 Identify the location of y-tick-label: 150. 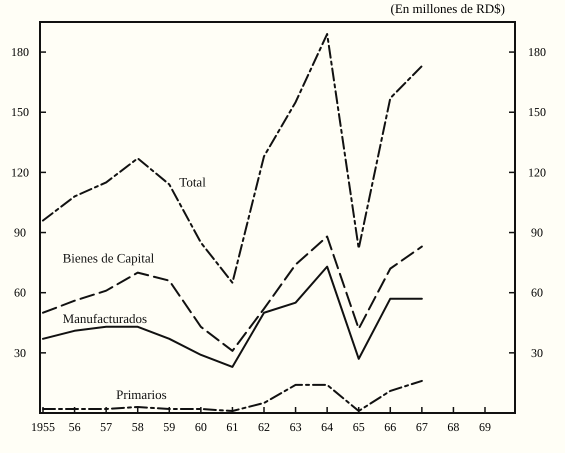
(20, 112).